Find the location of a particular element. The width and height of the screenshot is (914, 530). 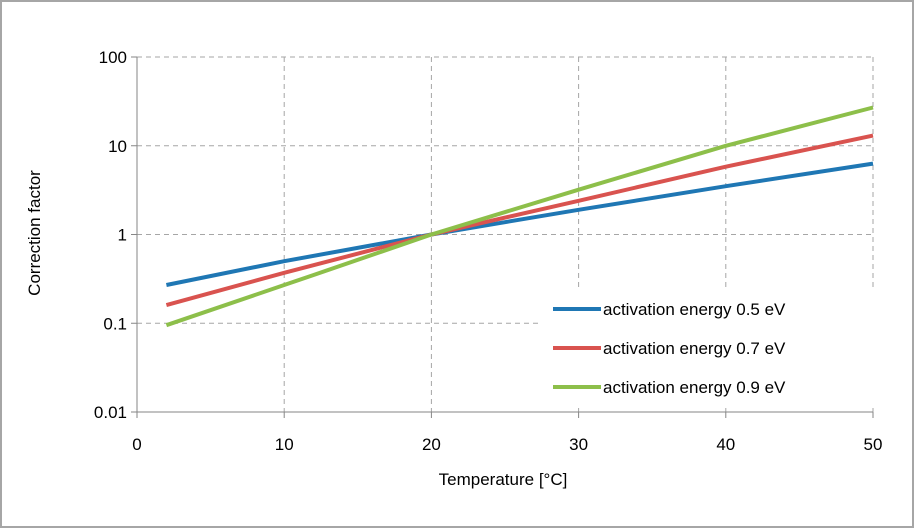

legend-label-1: activation energy 0.5 eV is located at coordinates (694, 309).